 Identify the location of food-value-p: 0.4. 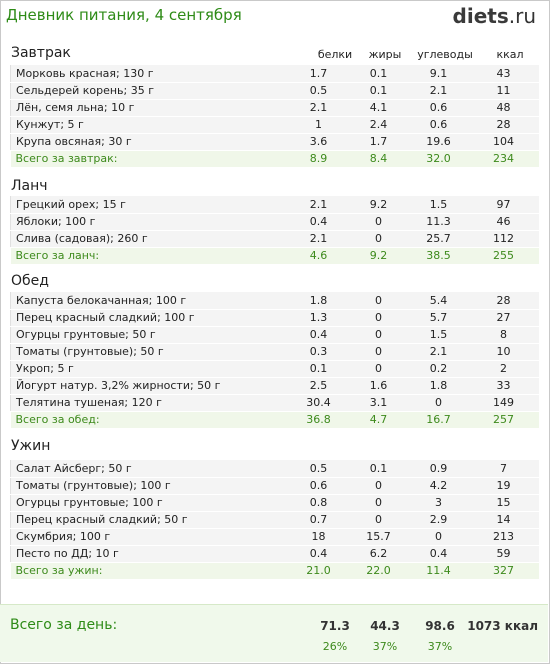
(318, 554).